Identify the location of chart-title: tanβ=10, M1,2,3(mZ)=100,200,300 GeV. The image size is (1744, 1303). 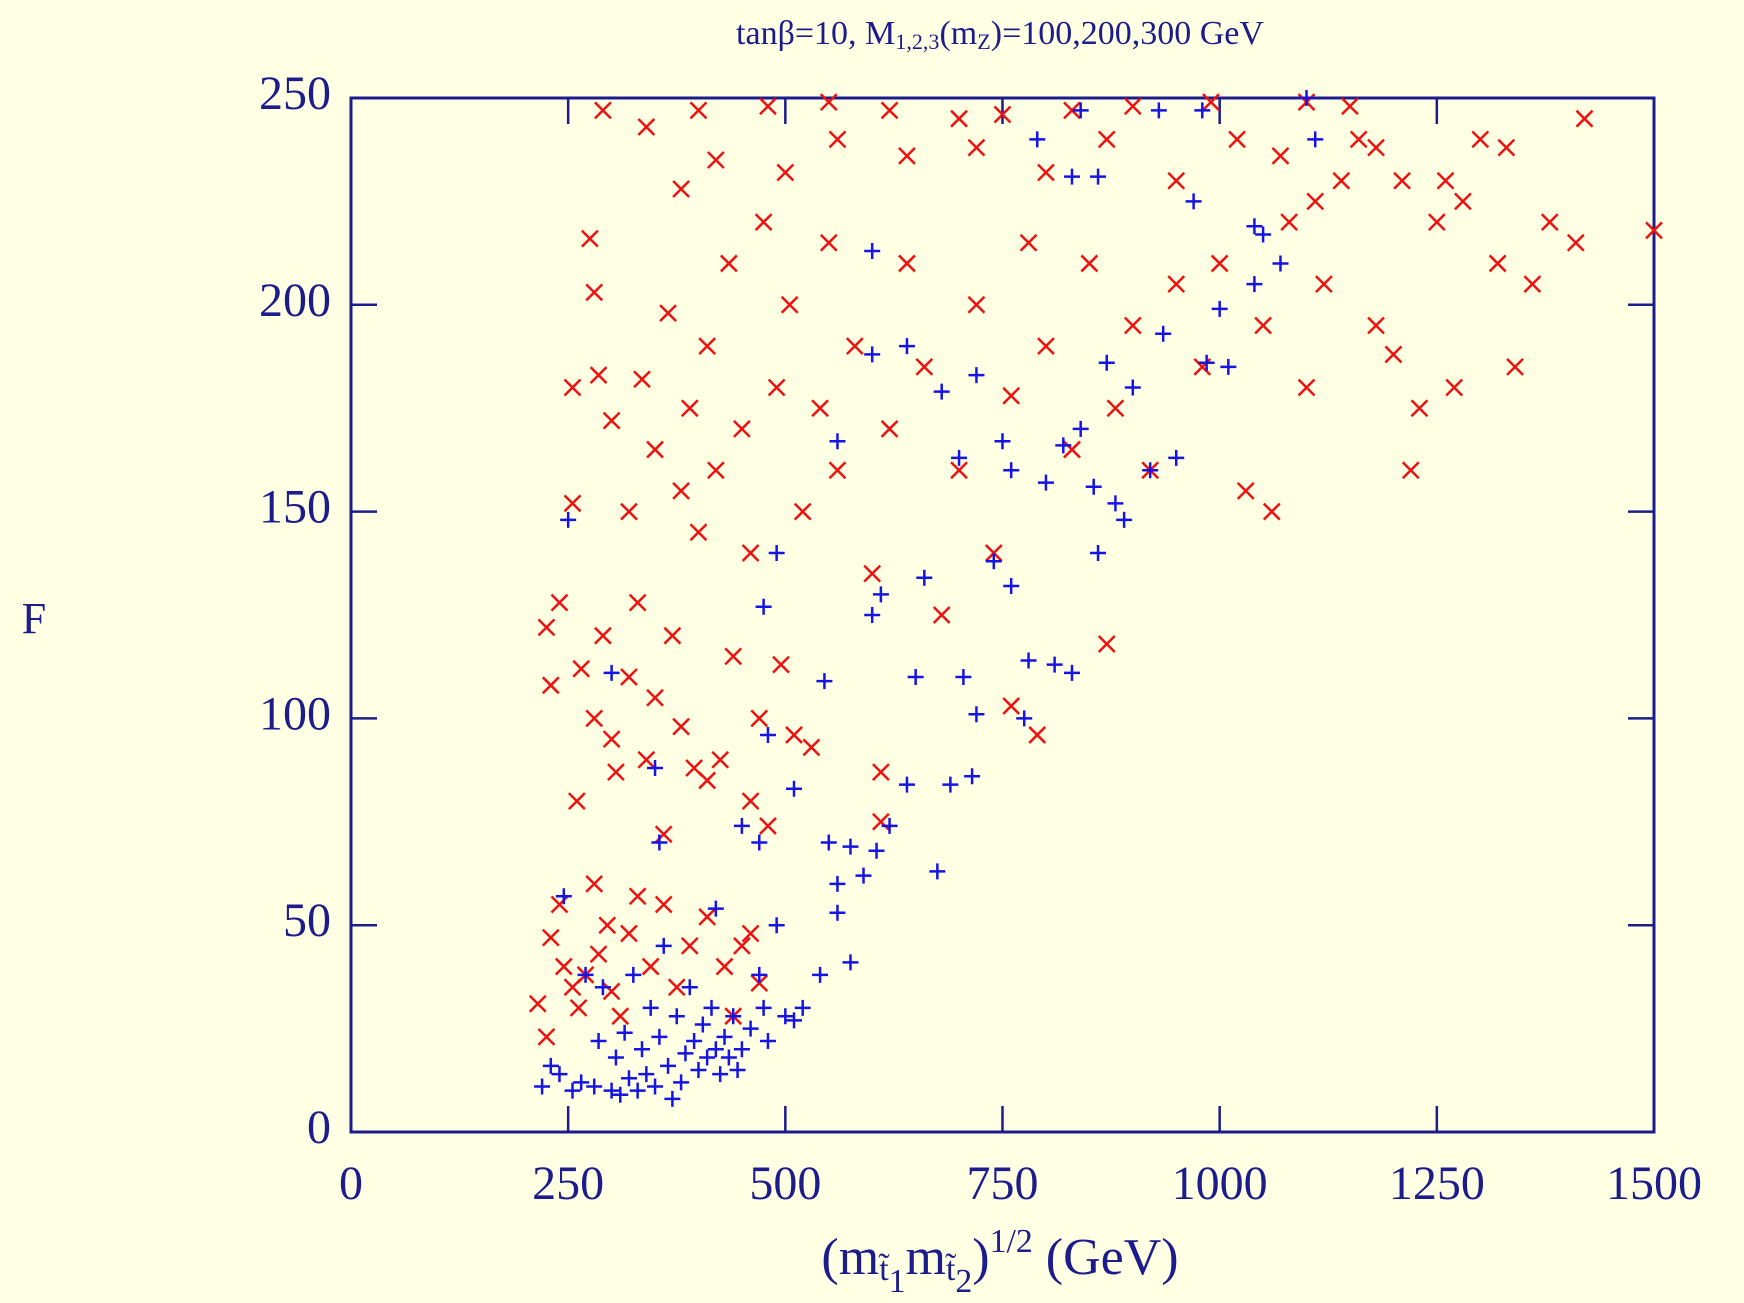
(1000, 34).